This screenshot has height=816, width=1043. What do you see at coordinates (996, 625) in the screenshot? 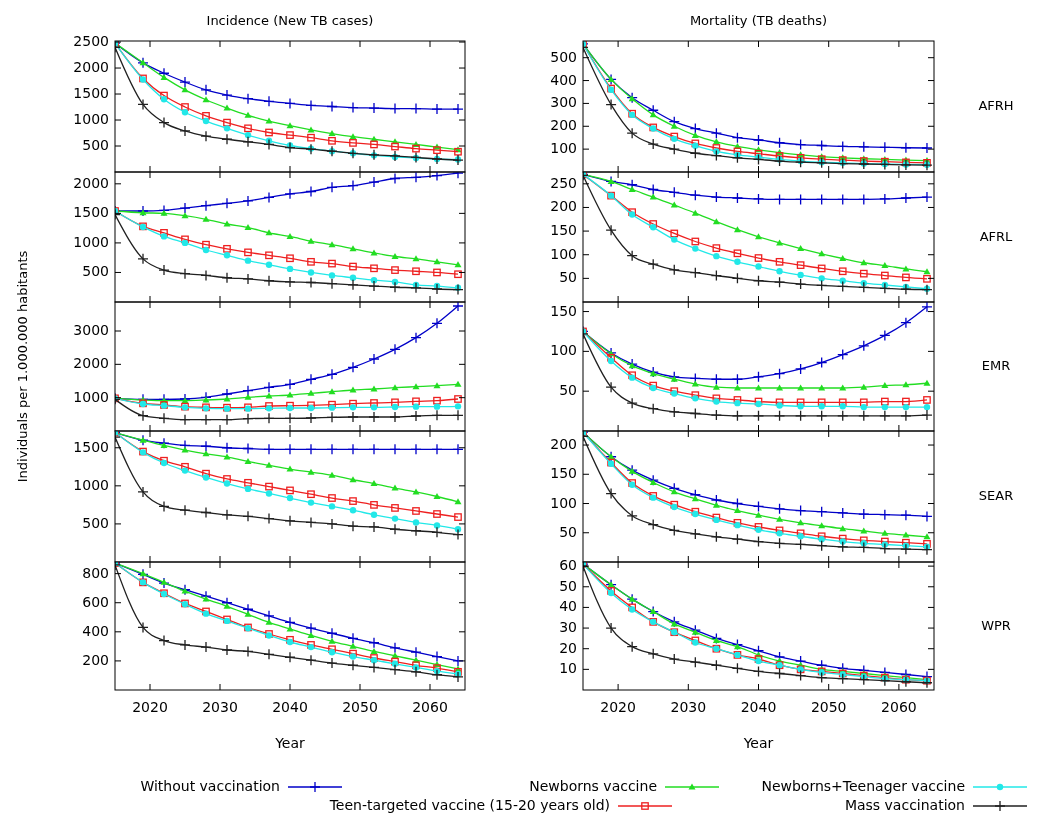
I see `text: WPR` at bounding box center [996, 625].